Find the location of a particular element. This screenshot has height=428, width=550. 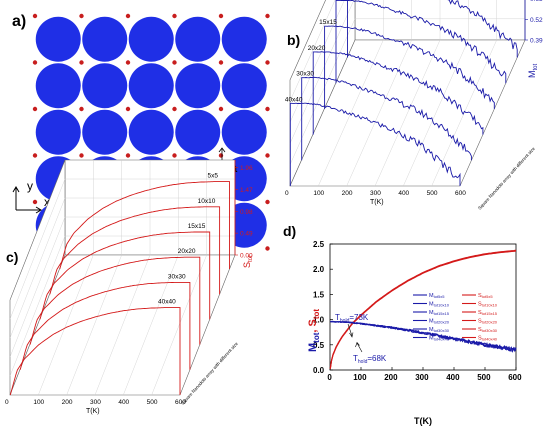

panel-d-label: d) is located at coordinates (289, 231).